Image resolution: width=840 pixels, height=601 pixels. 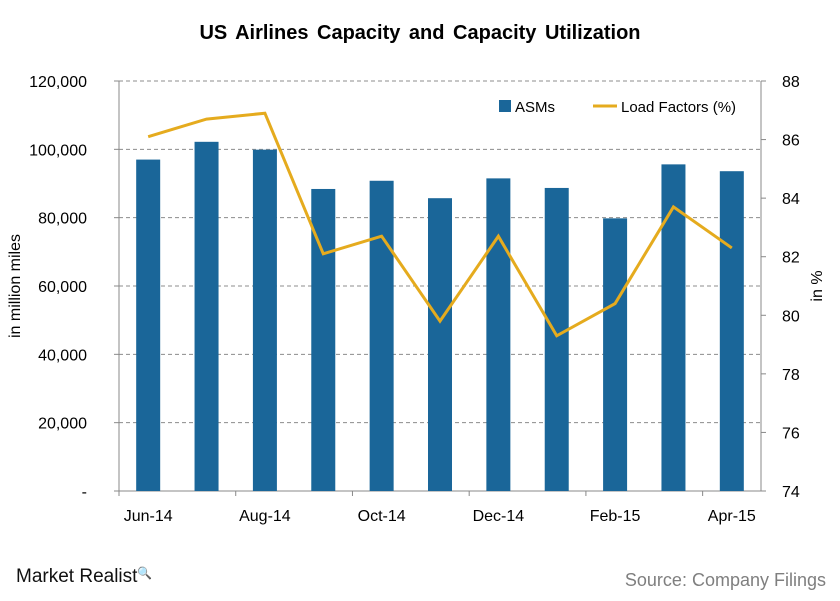 What do you see at coordinates (817, 285) in the screenshot?
I see `y-right-axis-label: in %` at bounding box center [817, 285].